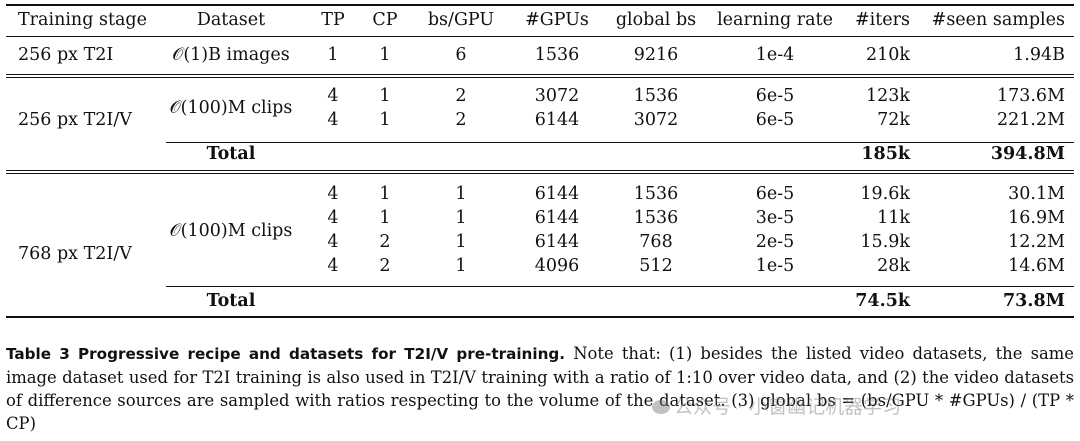  What do you see at coordinates (557, 266) in the screenshot?
I see `cell-gpus: 4096` at bounding box center [557, 266].